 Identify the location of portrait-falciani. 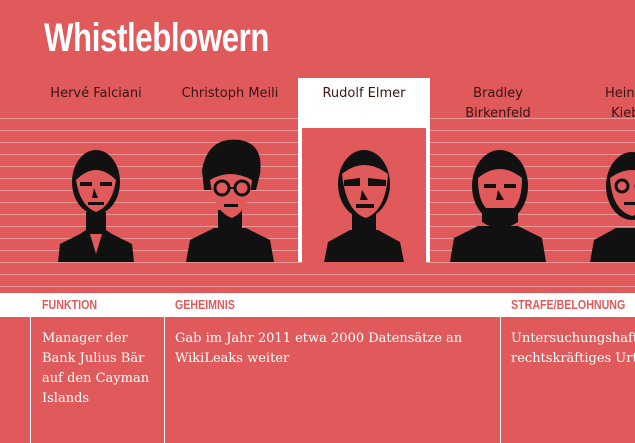
(96, 206).